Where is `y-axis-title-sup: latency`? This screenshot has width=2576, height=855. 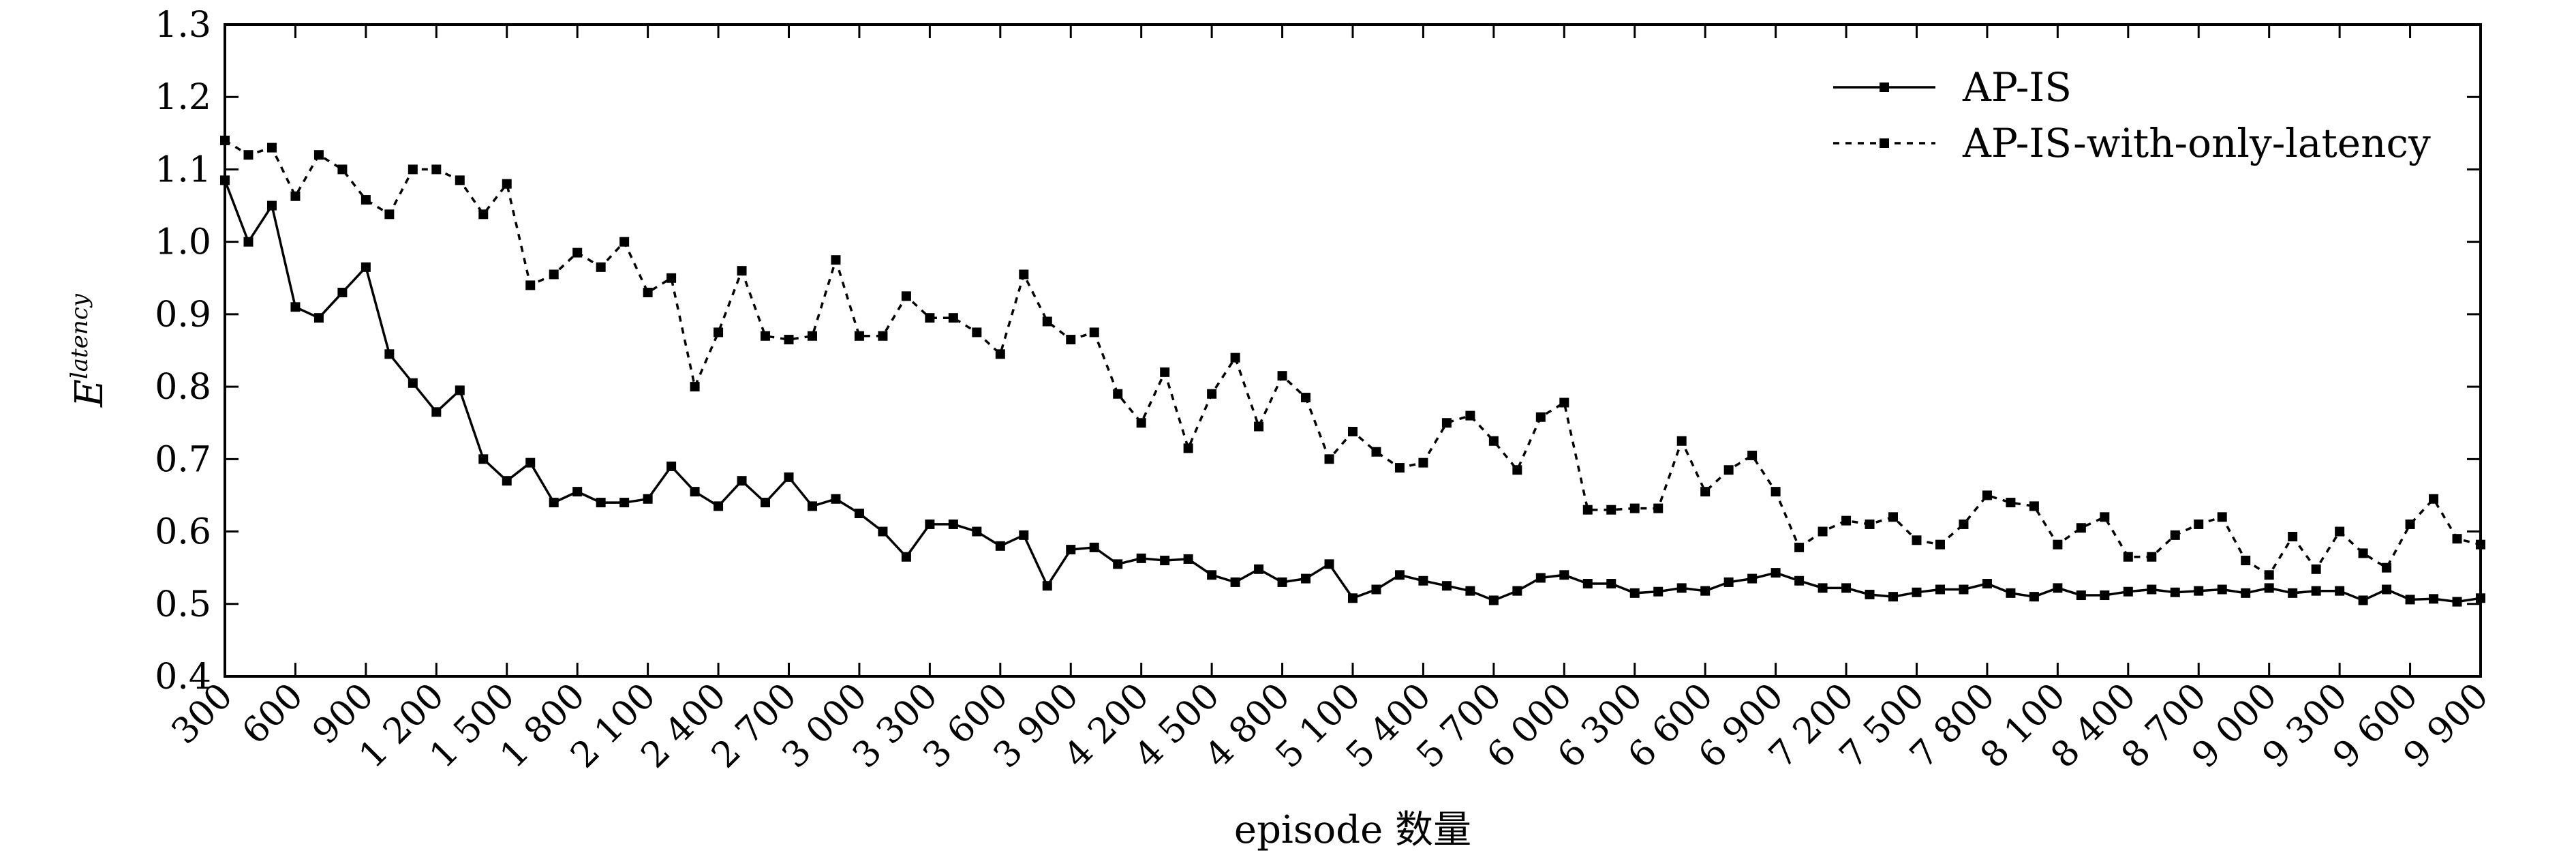 y-axis-title-sup: latency is located at coordinates (79, 336).